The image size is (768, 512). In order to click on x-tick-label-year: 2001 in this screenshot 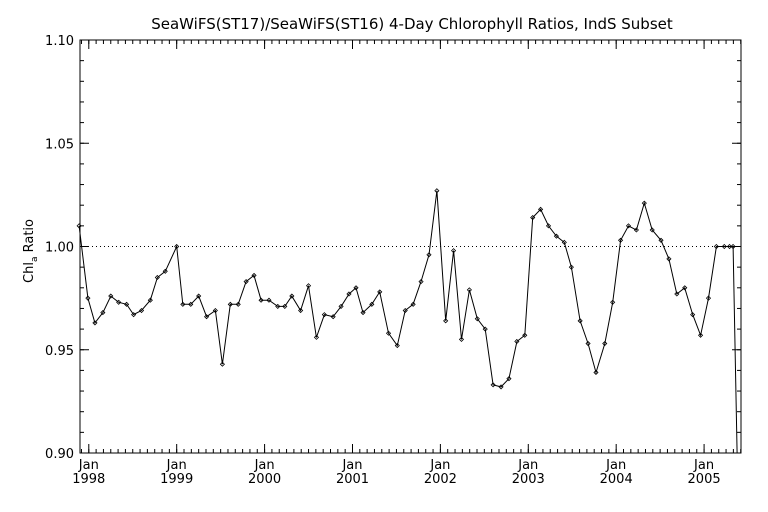, I will do `click(352, 479)`.